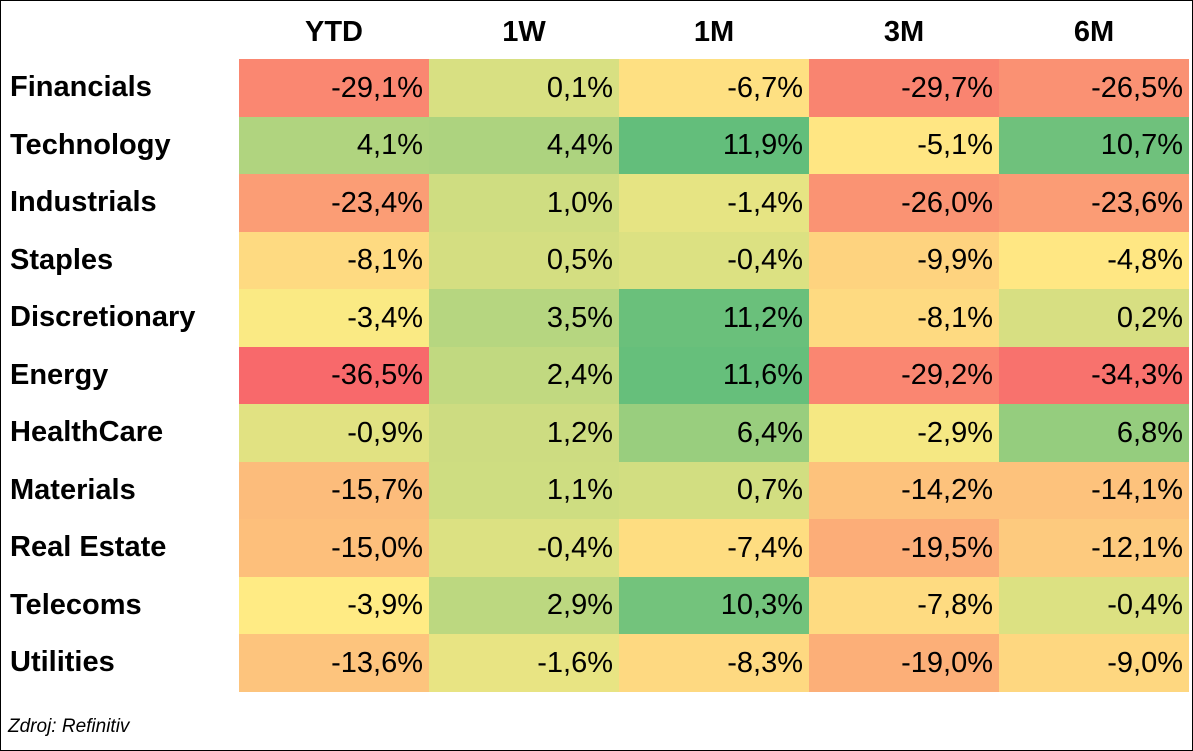  What do you see at coordinates (714, 433) in the screenshot?
I see `heatmap-cell: 6,4%` at bounding box center [714, 433].